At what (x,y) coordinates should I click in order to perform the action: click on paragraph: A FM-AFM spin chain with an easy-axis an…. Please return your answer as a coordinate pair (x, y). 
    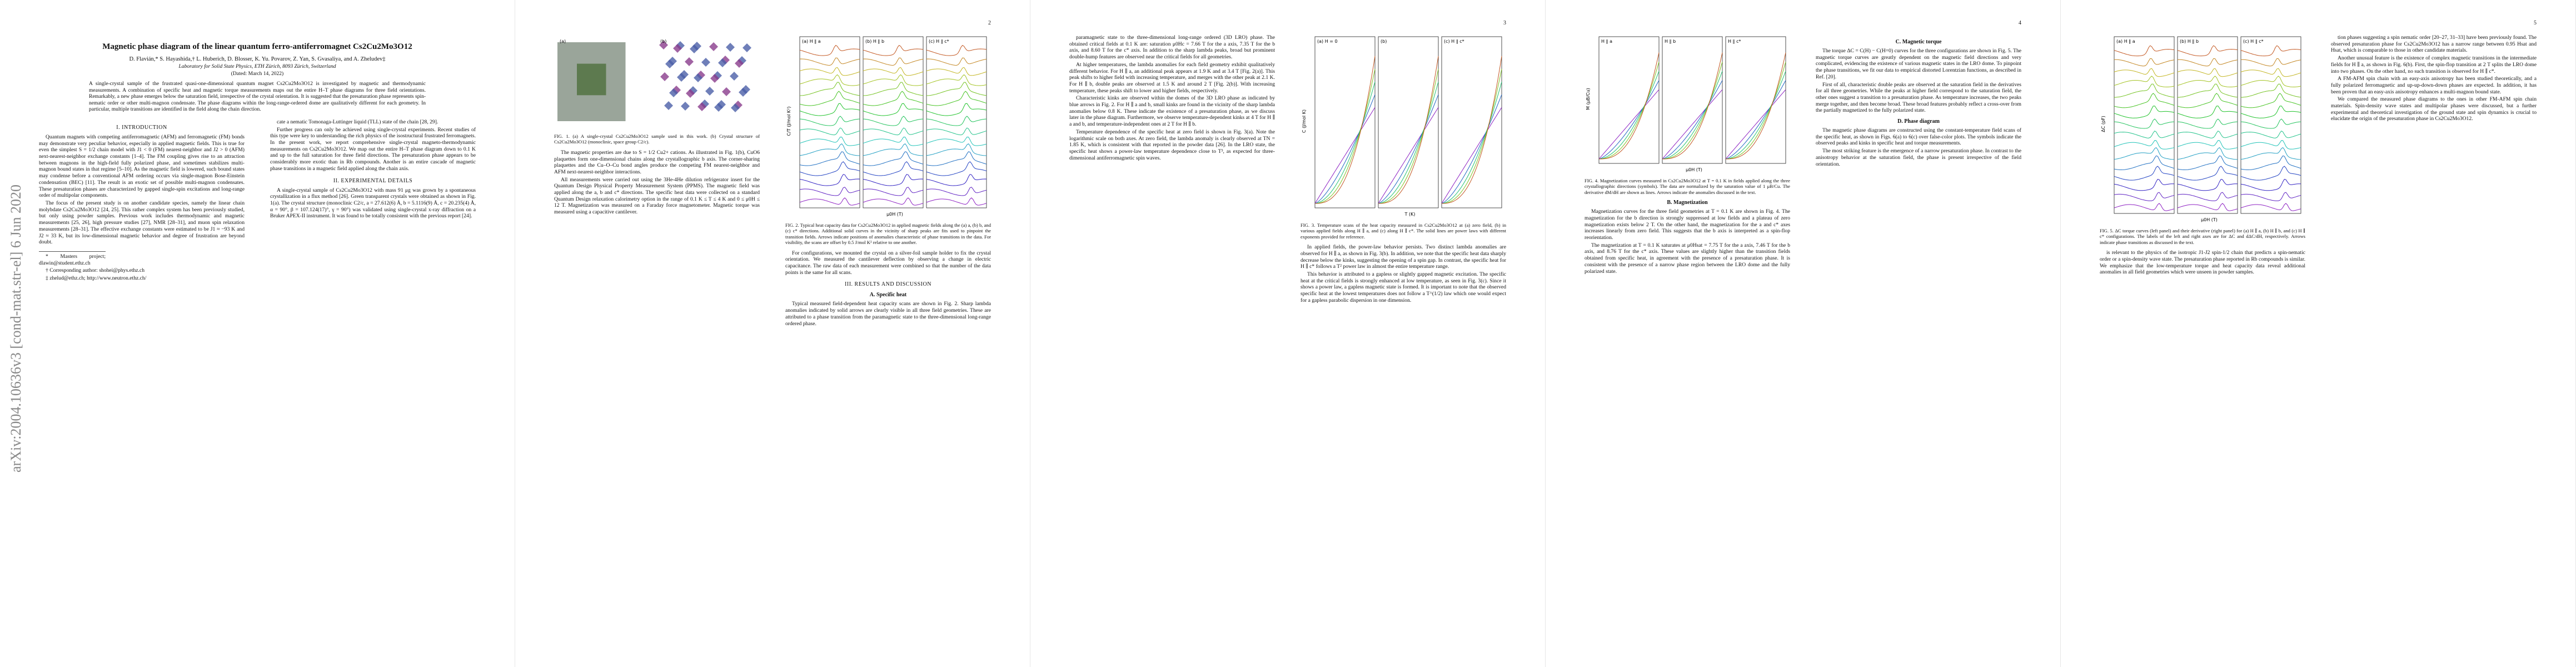
    Looking at the image, I should click on (2434, 85).